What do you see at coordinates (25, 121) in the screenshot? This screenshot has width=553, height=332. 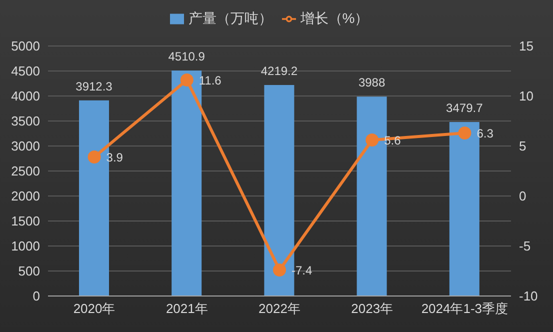 I see `y-tick-label: 3500` at bounding box center [25, 121].